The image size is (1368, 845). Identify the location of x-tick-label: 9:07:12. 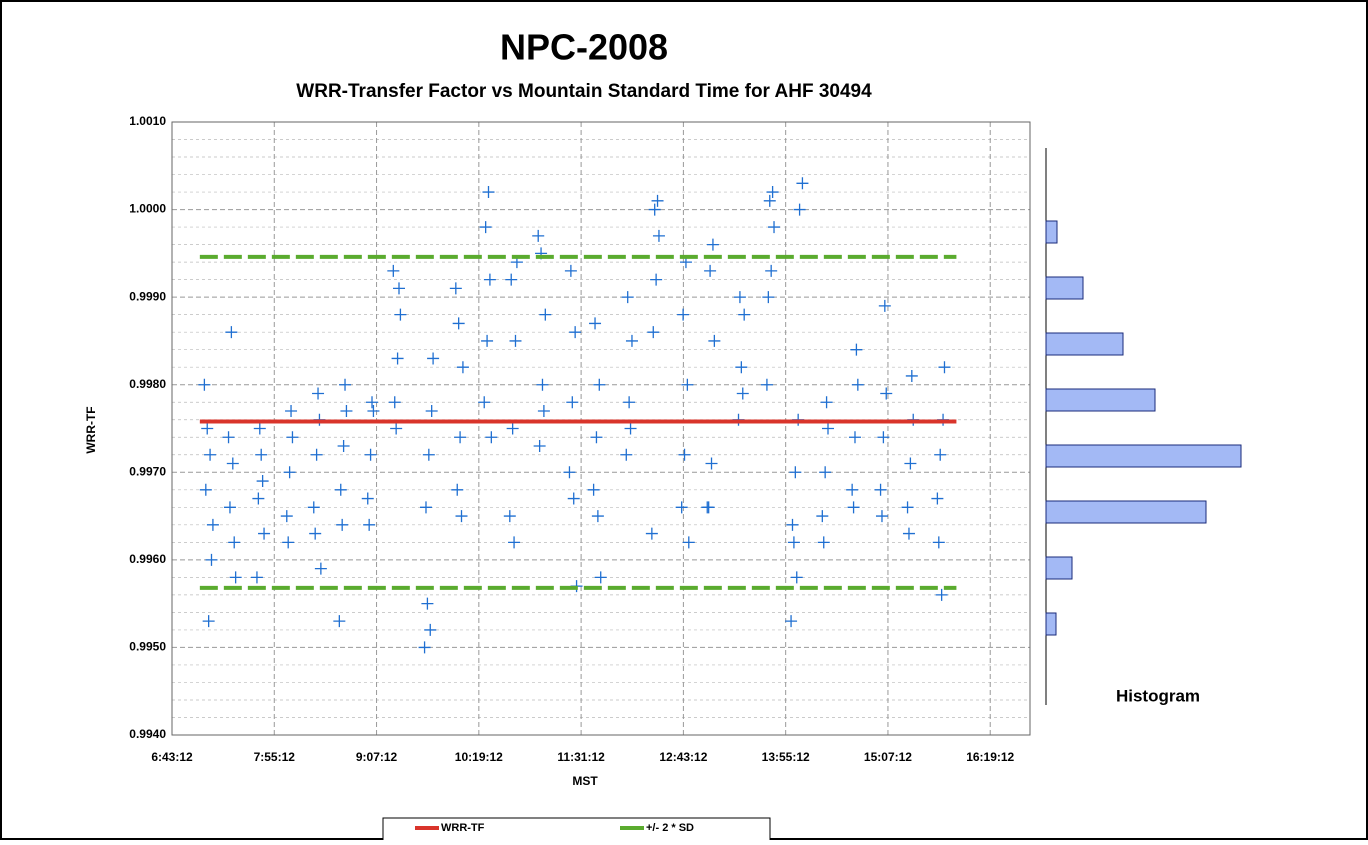
(377, 757).